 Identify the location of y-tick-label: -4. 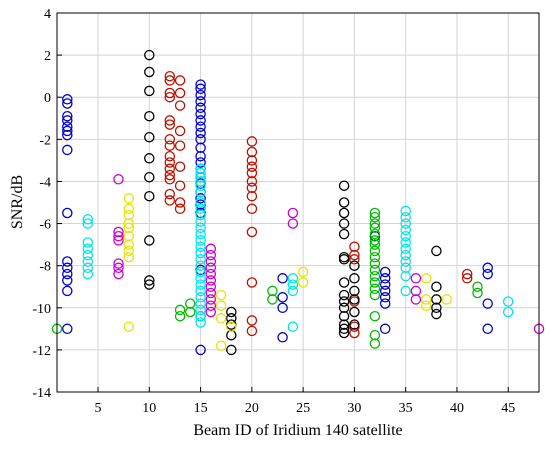
(45, 182).